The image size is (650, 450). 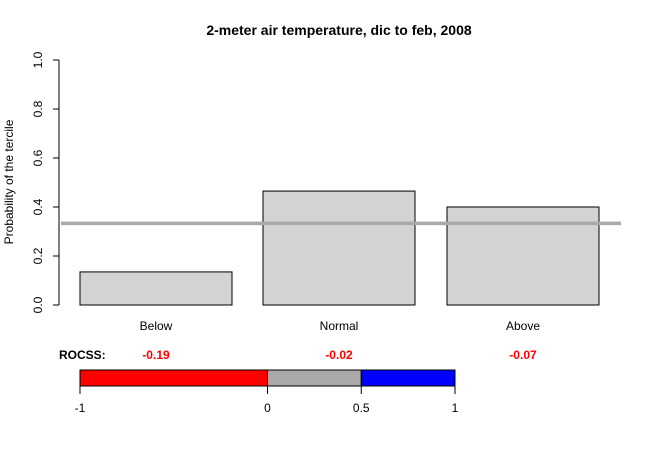 I want to click on bar-below, so click(x=156, y=288).